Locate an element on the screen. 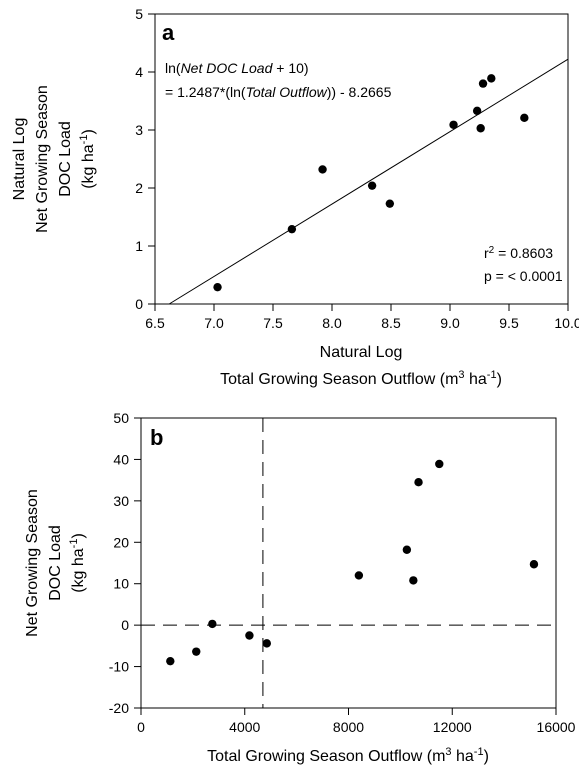 This screenshot has height=774, width=579. panel-a-y-tick-label: 1 is located at coordinates (139, 246).